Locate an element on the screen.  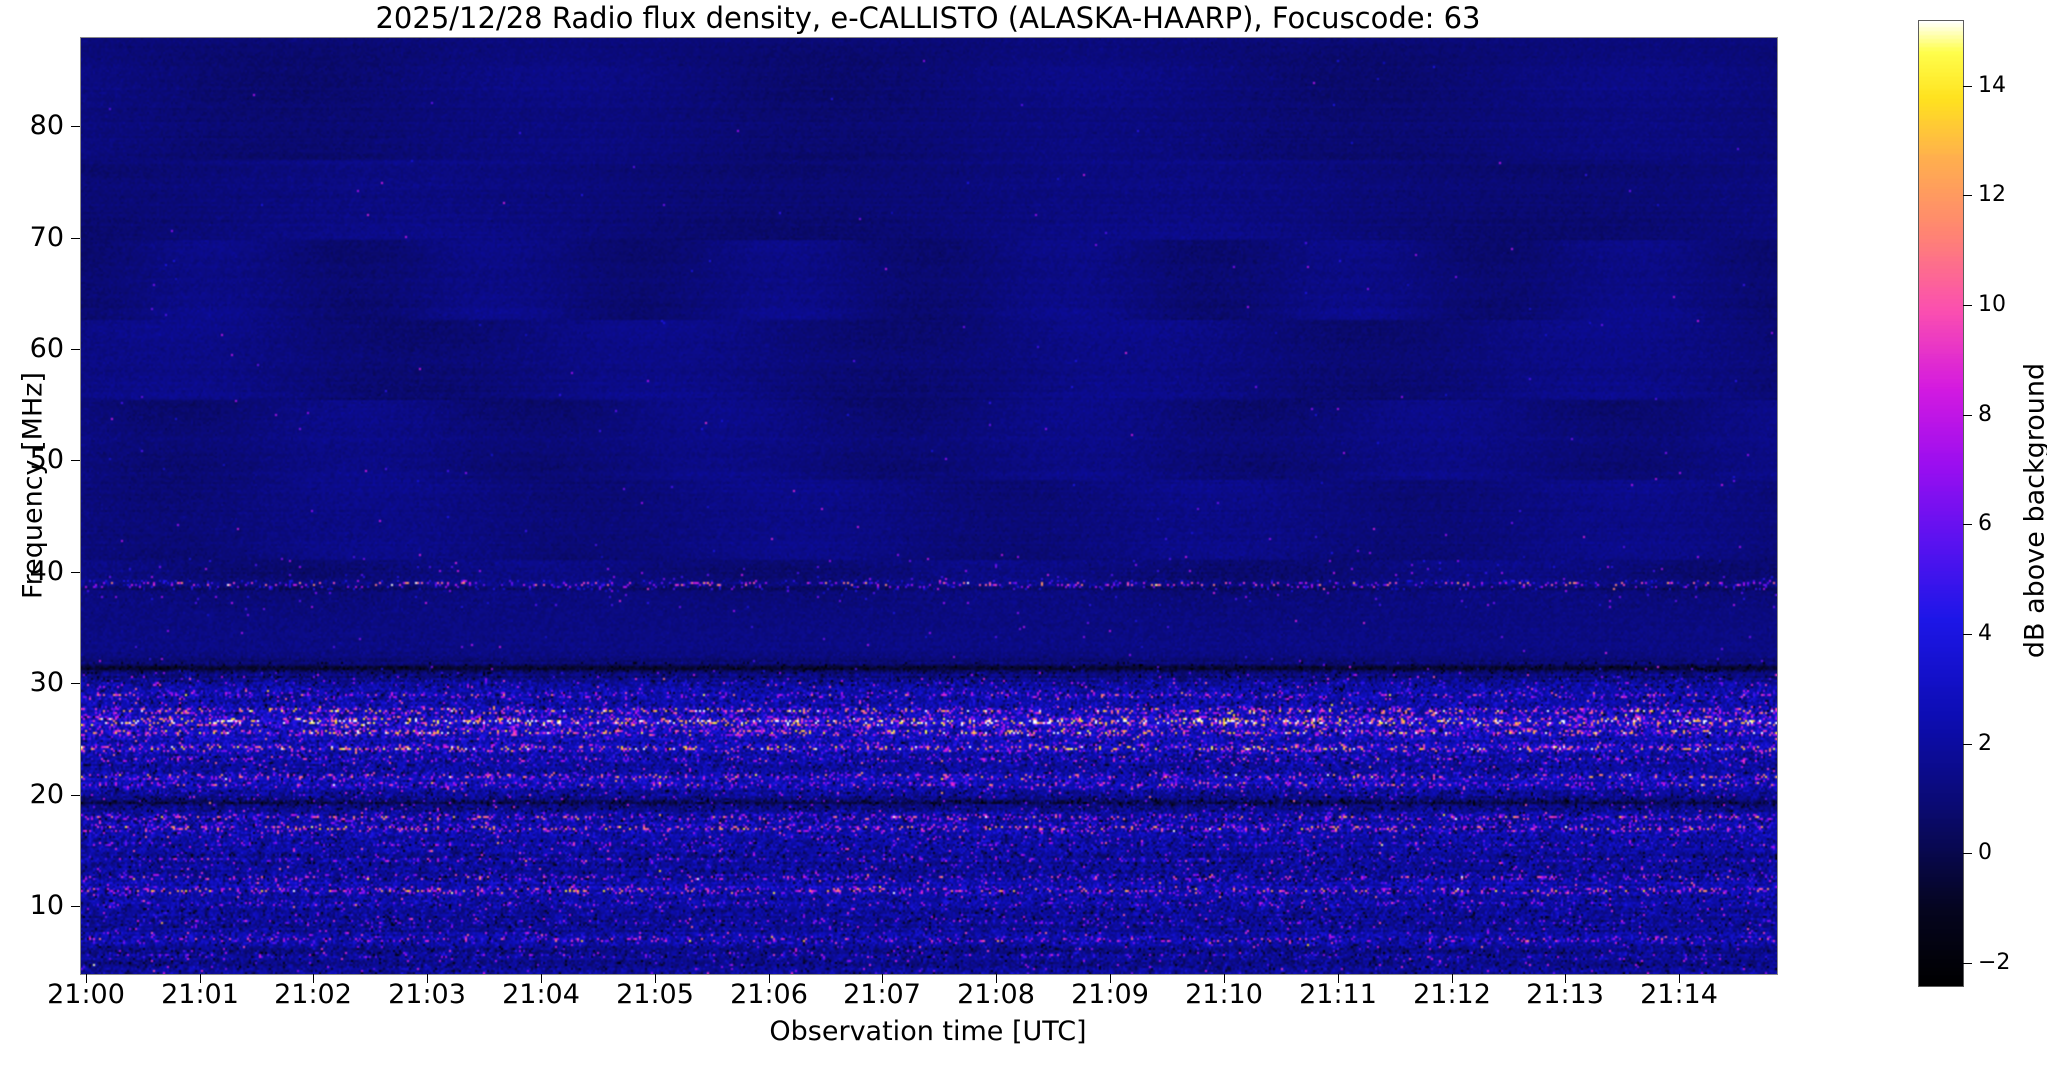
y-tick-label: 80 is located at coordinates (46, 125).